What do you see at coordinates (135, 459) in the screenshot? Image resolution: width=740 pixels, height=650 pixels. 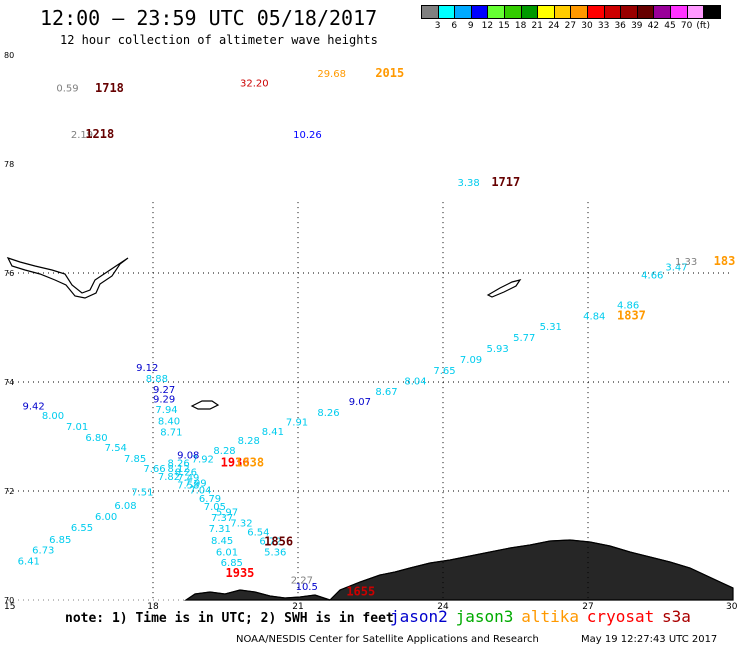 I see `wave-height-label: 7.85` at bounding box center [135, 459].